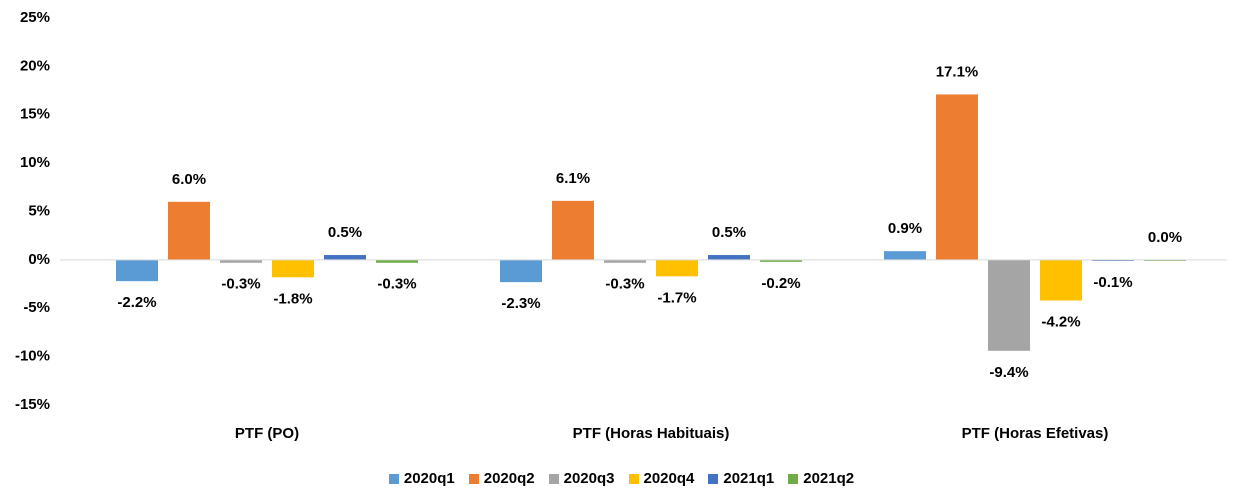  I want to click on x-tick-label: PTF (Horas Efetivas), so click(1035, 433).